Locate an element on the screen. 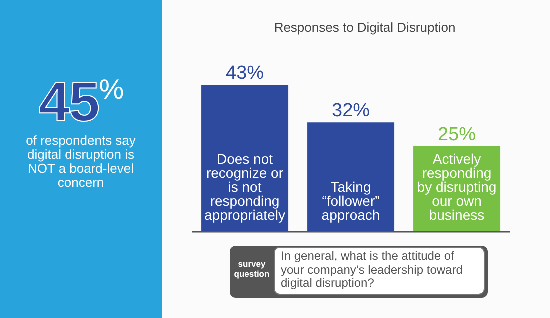 The height and width of the screenshot is (318, 550). question-box: In general, what is the attitude of your company’s leadership toward digital disruption? is located at coordinates (379, 271).